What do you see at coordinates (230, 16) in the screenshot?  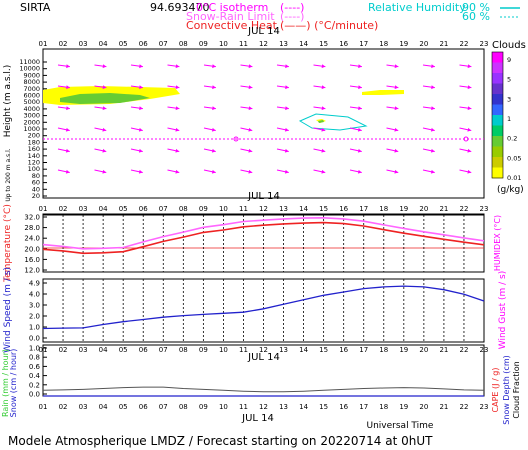 I see `legend-snow-rain: Snow-Rain Limit` at bounding box center [230, 16].